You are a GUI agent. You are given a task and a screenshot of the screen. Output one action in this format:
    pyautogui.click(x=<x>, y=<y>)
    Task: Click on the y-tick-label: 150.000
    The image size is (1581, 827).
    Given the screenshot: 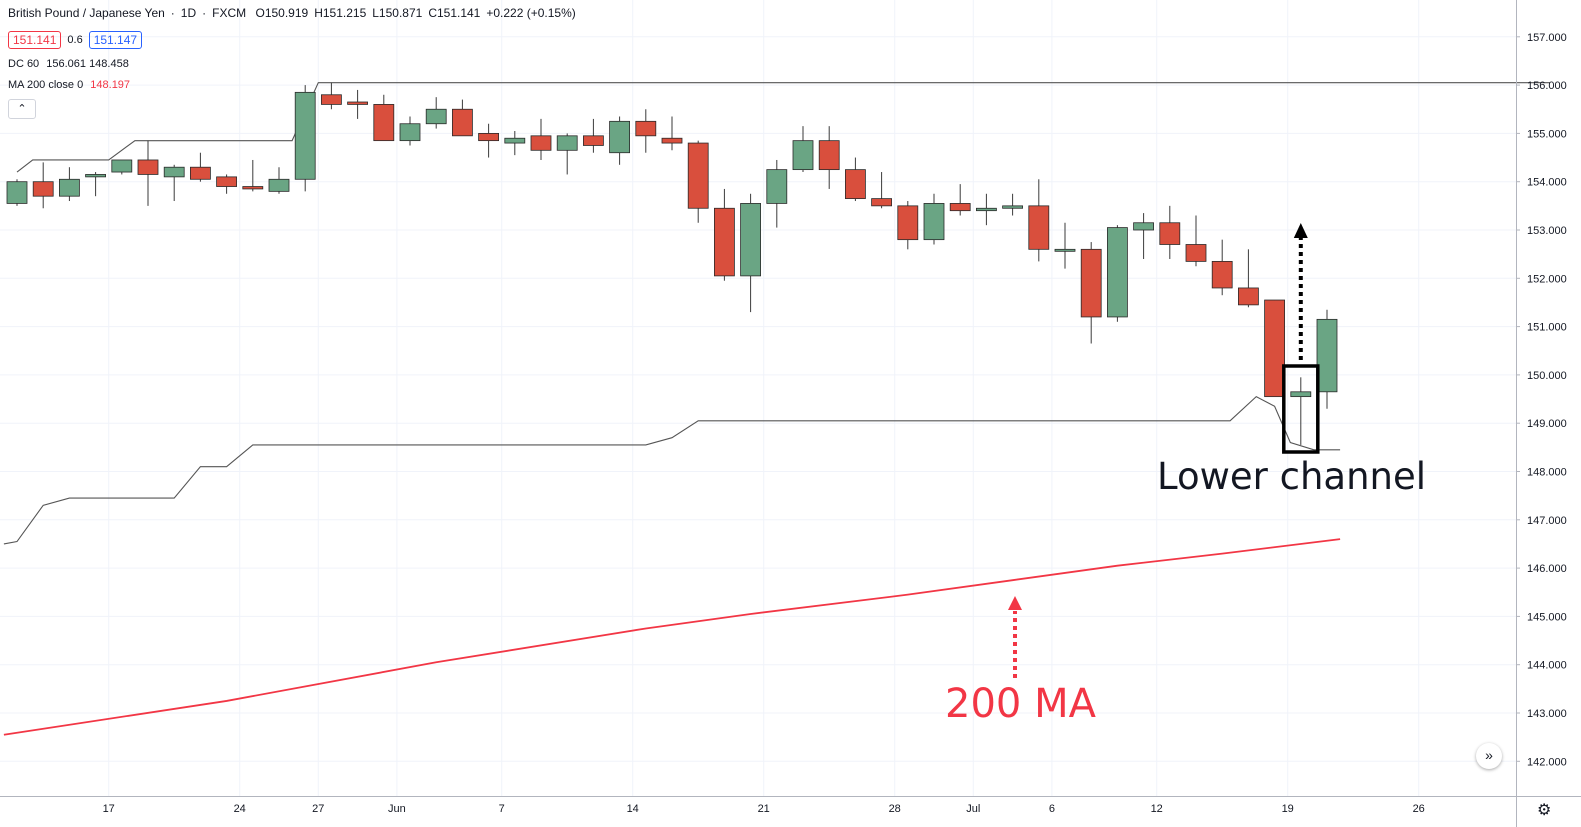 What is the action you would take?
    pyautogui.click(x=1547, y=376)
    